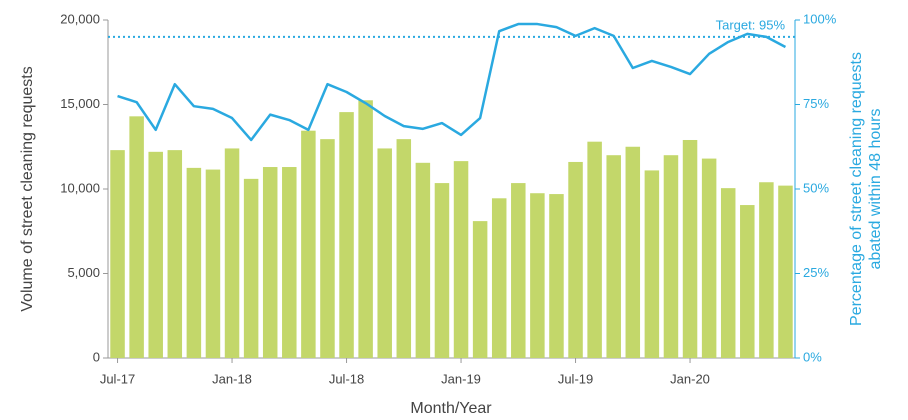 This screenshot has height=420, width=908. Describe the element at coordinates (80, 103) in the screenshot. I see `y-tick-label: 15,000` at that location.